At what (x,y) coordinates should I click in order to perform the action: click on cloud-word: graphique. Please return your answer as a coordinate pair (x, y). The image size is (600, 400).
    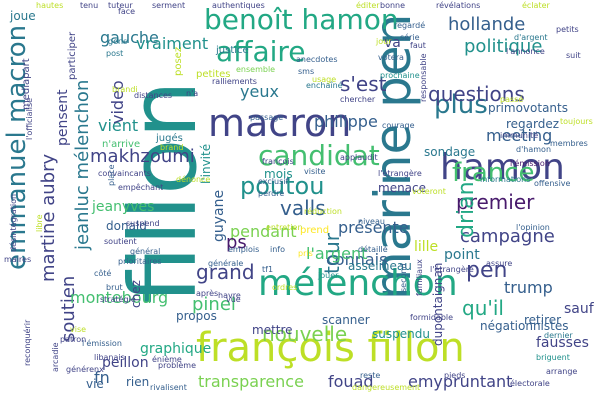
    Looking at the image, I should click on (176, 349).